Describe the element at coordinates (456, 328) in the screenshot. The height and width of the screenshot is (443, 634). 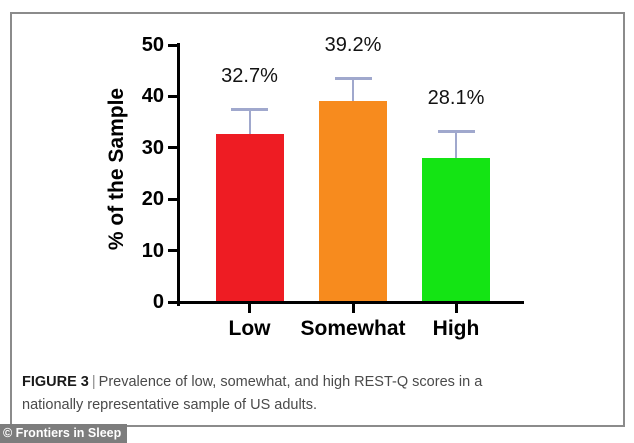
I see `x-axis-label-high: High` at that location.